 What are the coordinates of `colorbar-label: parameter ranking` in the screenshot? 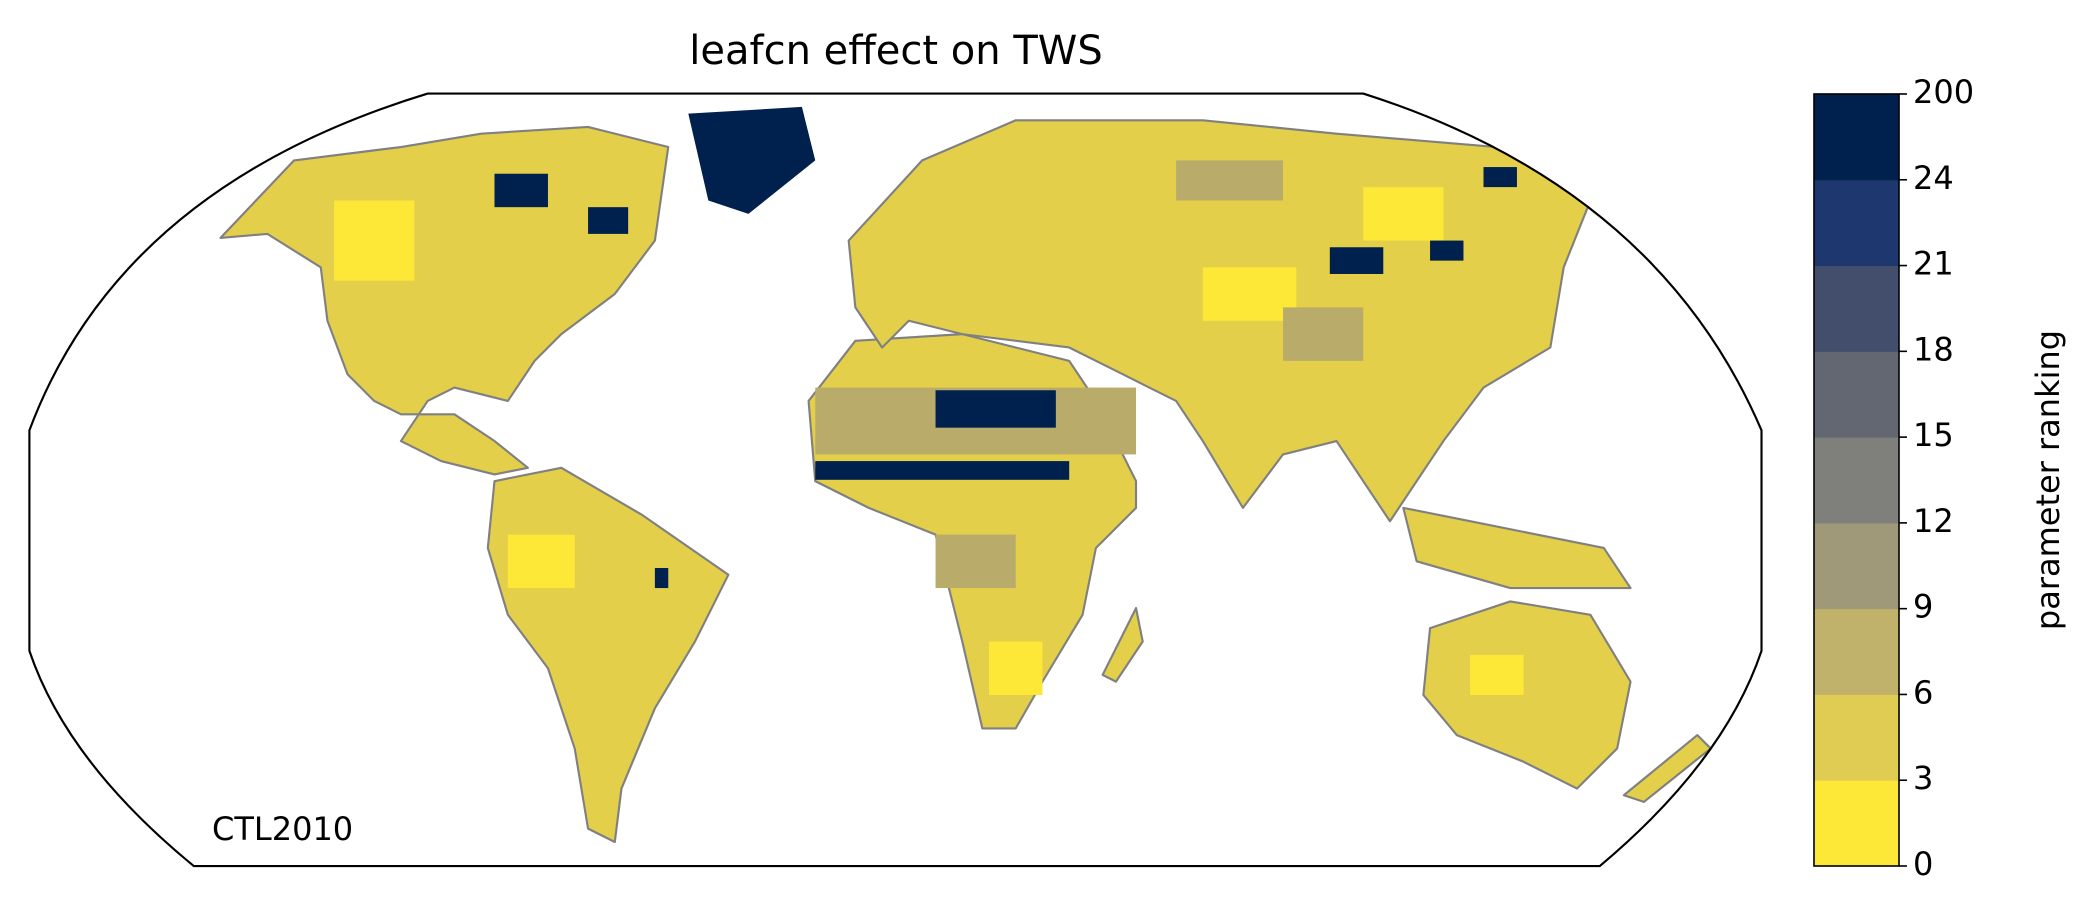 It's located at (2048, 480).